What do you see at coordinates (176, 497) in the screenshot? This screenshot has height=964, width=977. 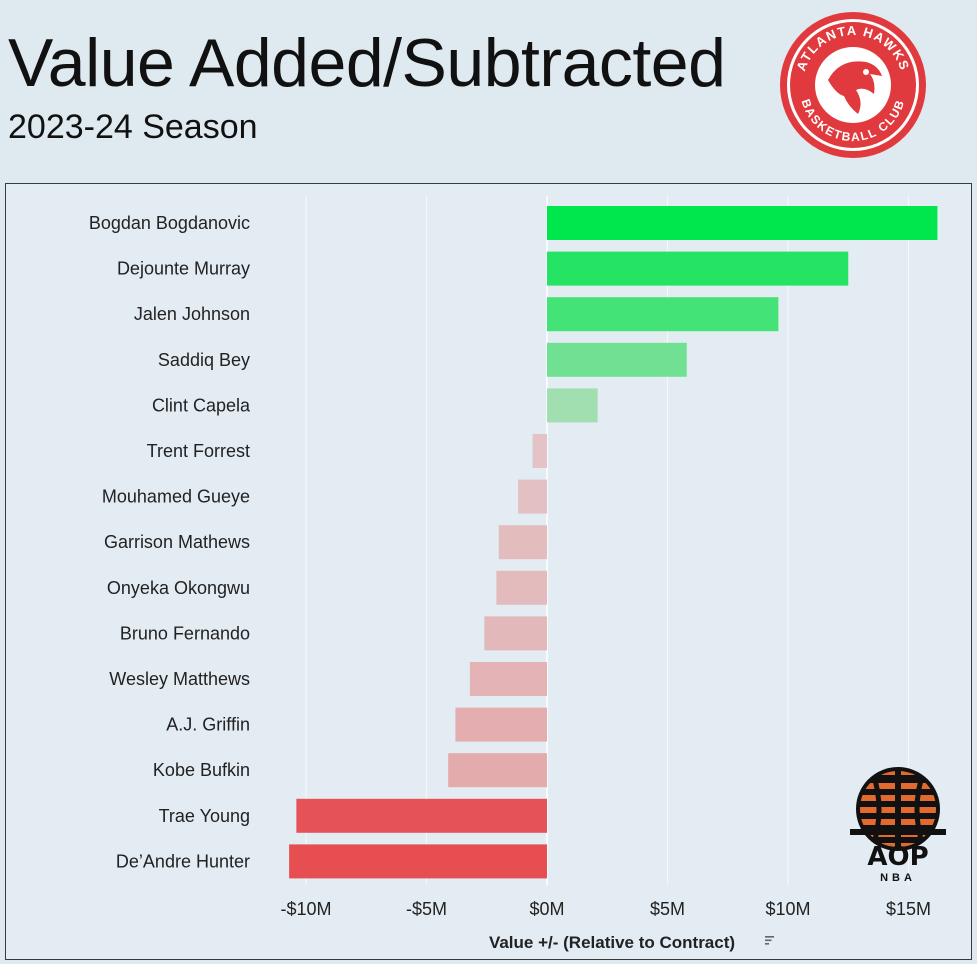 I see `category-label: Mouhamed Gueye` at bounding box center [176, 497].